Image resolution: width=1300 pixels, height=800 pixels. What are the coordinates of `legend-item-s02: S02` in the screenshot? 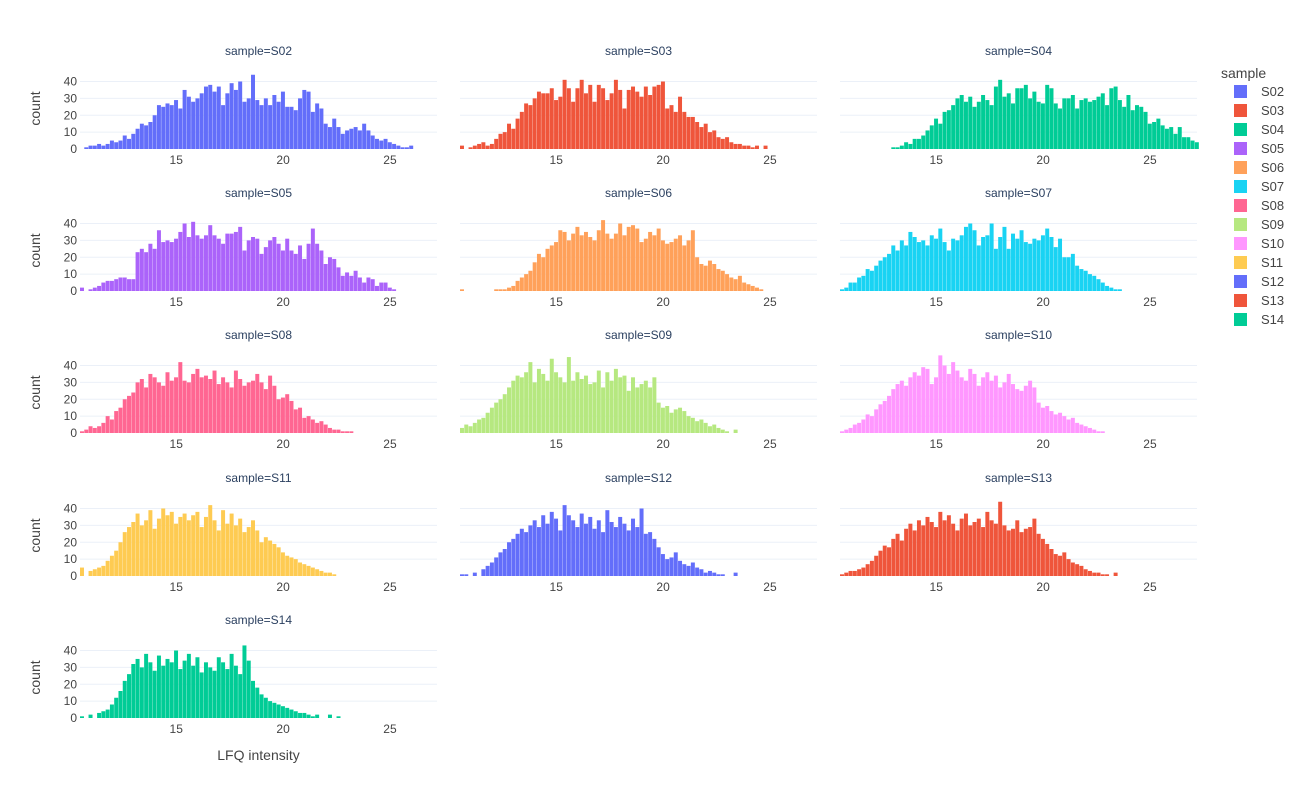 It's located at (1257, 91).